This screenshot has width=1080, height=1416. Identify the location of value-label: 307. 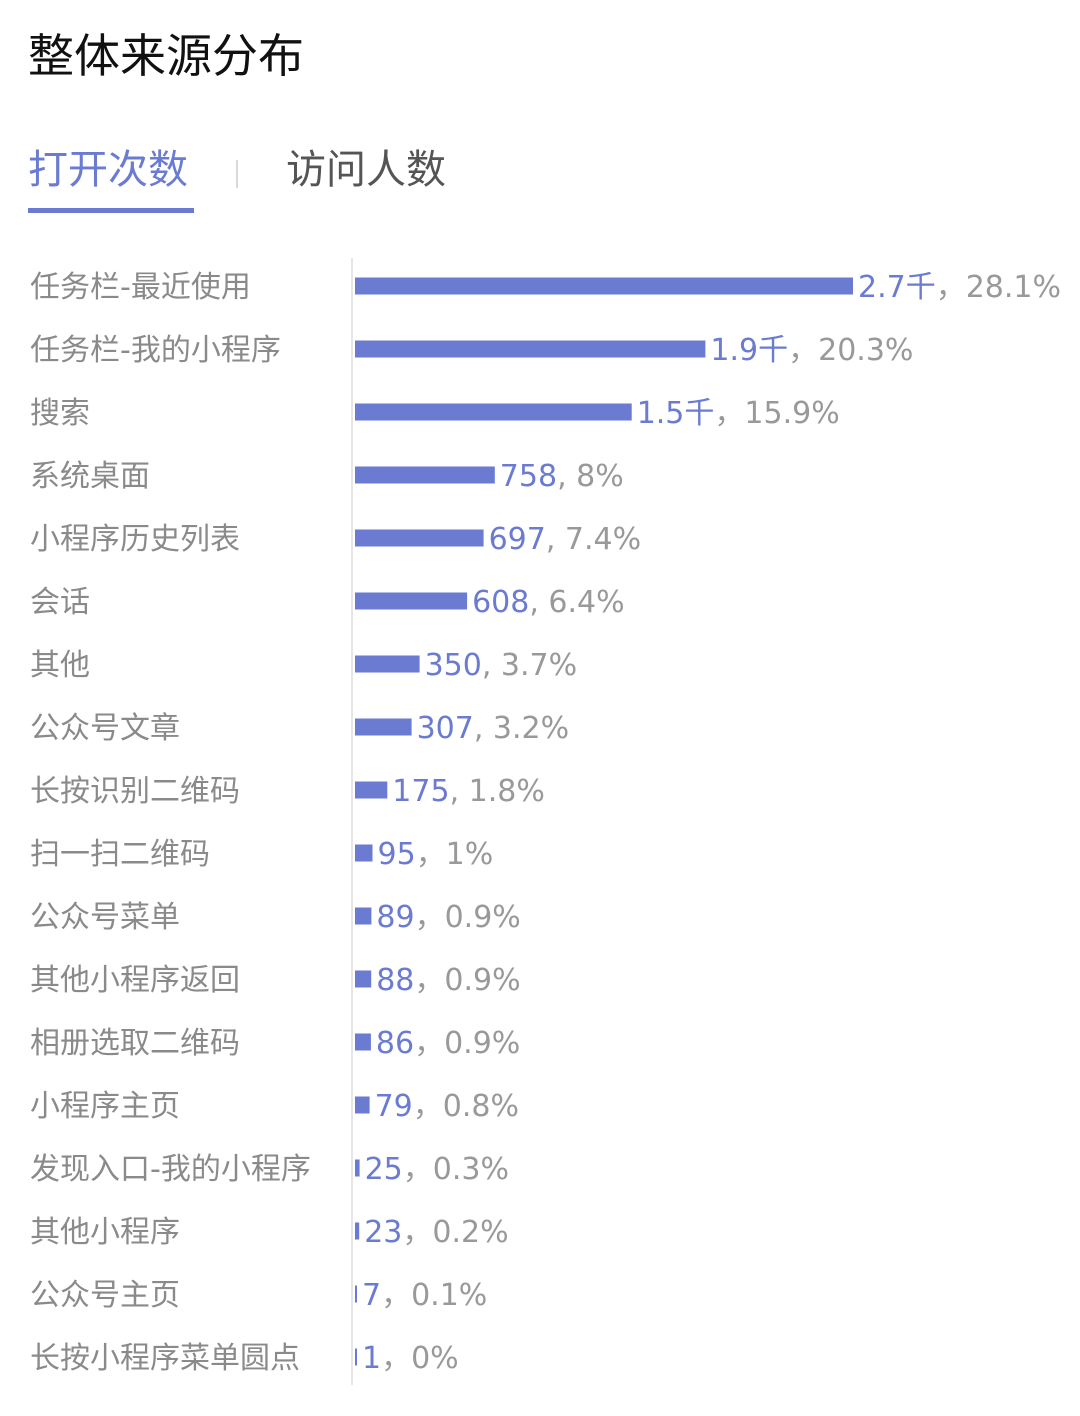
(445, 728).